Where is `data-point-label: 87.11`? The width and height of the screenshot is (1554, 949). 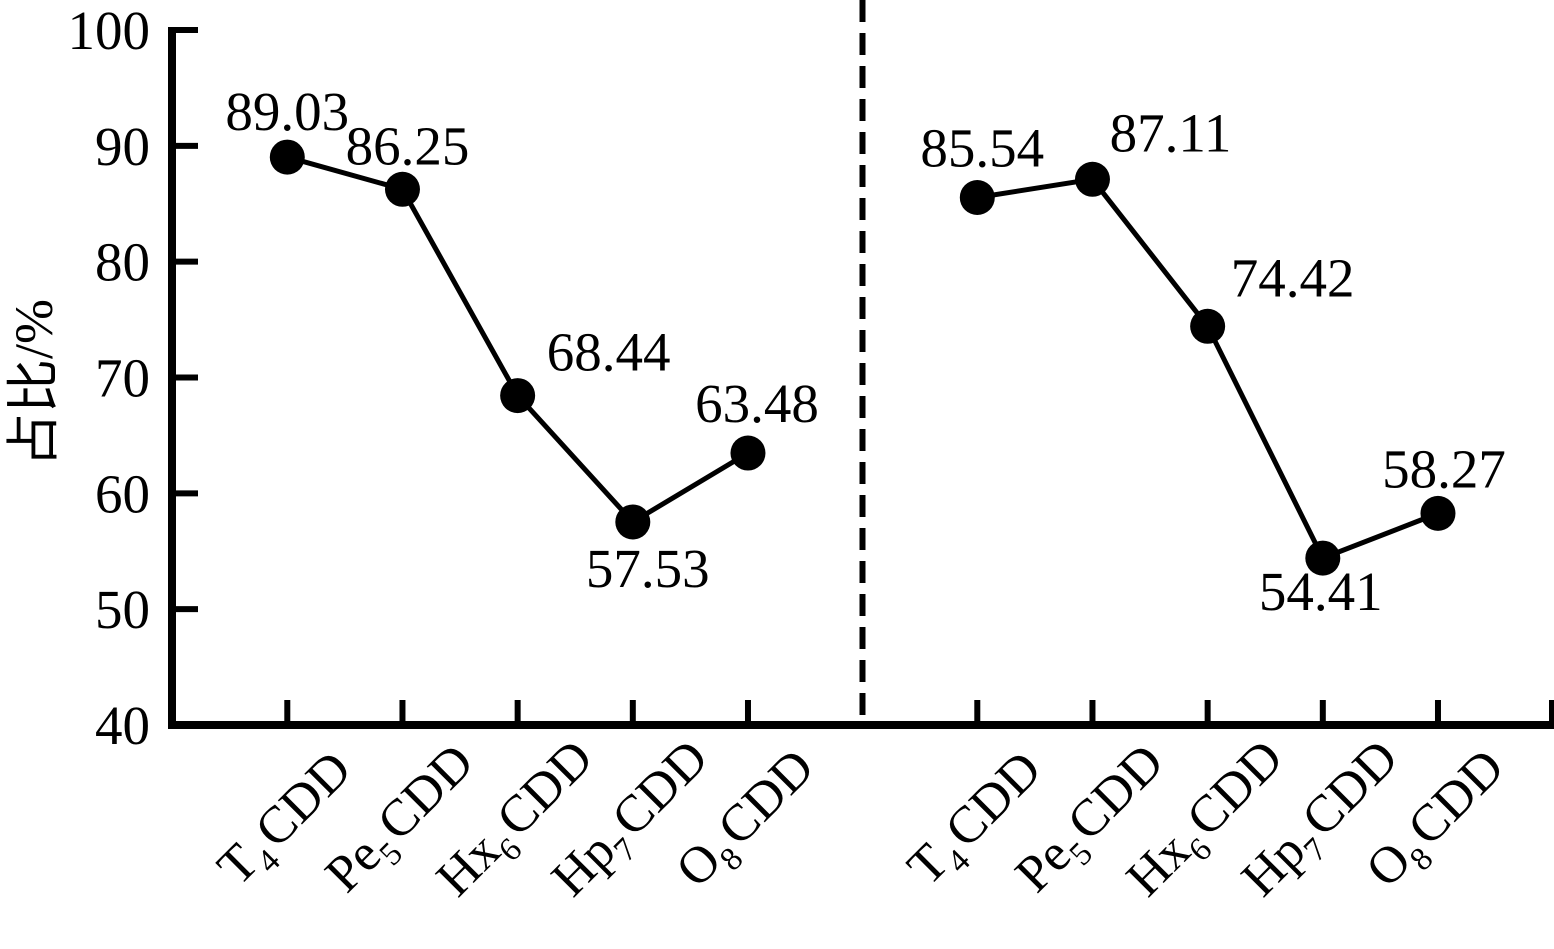
data-point-label: 87.11 is located at coordinates (1171, 132).